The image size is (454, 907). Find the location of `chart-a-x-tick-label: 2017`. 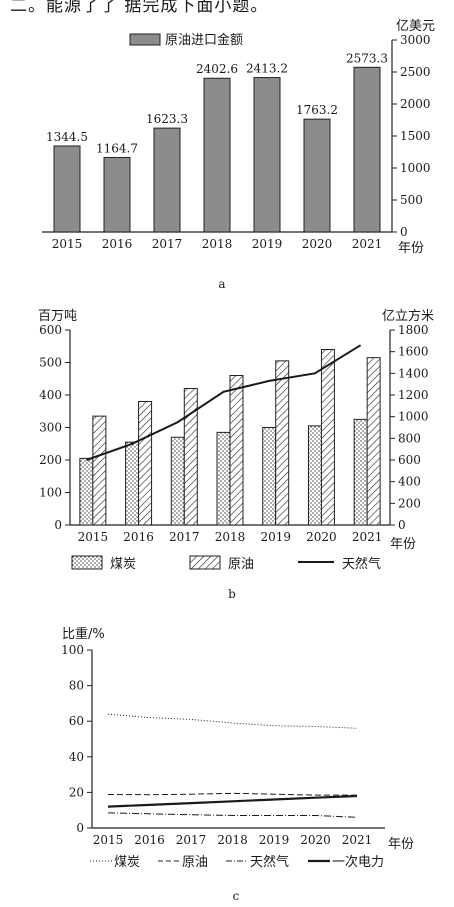

chart-a-x-tick-label: 2017 is located at coordinates (167, 244).